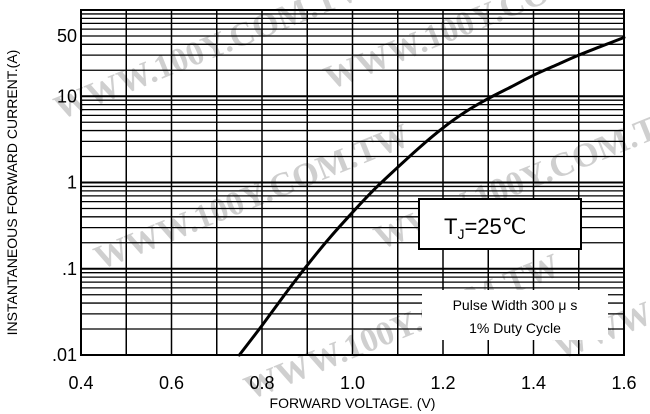 This screenshot has height=414, width=650. What do you see at coordinates (12, 193) in the screenshot?
I see `y-axis-label: INSTANTANEOUS FORWARD CURRENT.(A)` at bounding box center [12, 193].